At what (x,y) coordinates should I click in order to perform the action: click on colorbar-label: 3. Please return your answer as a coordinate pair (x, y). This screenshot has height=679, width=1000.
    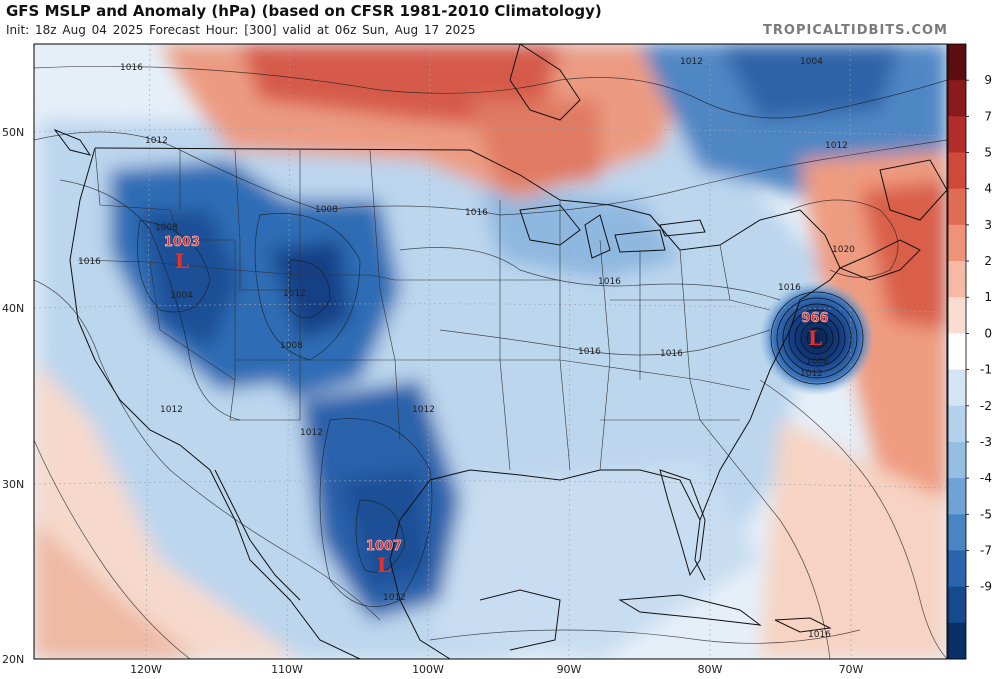
    Looking at the image, I should click on (988, 225).